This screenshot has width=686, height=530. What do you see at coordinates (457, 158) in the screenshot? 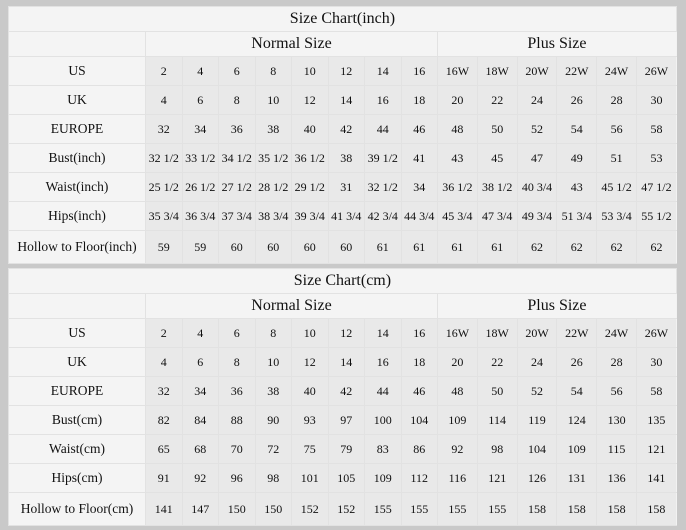
I see `table-cell: 43` at bounding box center [457, 158].